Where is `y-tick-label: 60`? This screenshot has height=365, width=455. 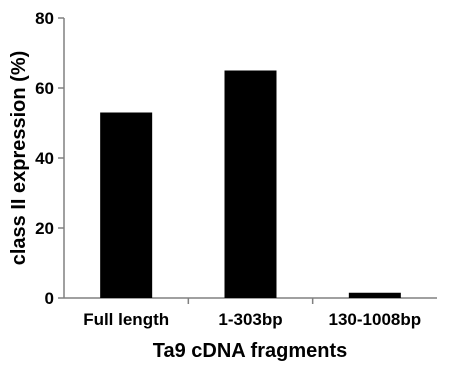 y-tick-label: 60 is located at coordinates (44, 88).